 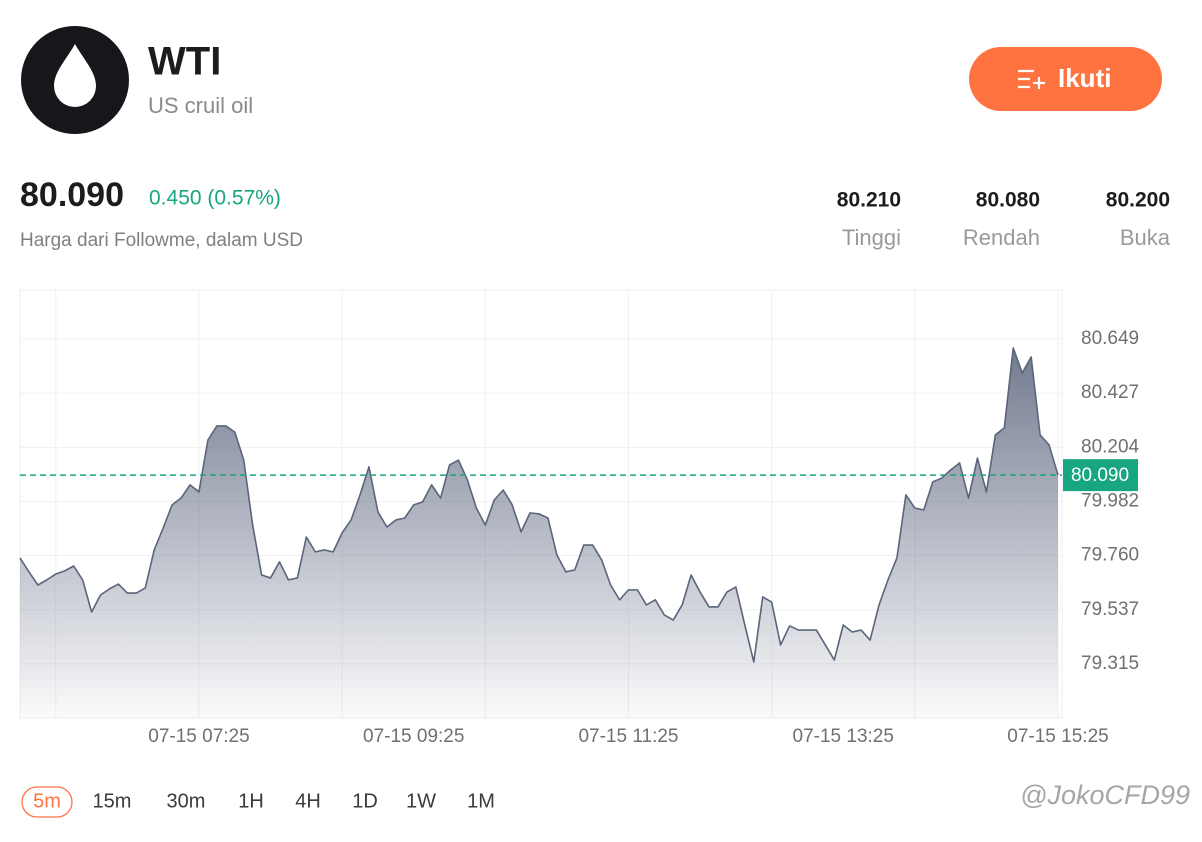 What do you see at coordinates (1110, 446) in the screenshot?
I see `y-tick-label: 80.204` at bounding box center [1110, 446].